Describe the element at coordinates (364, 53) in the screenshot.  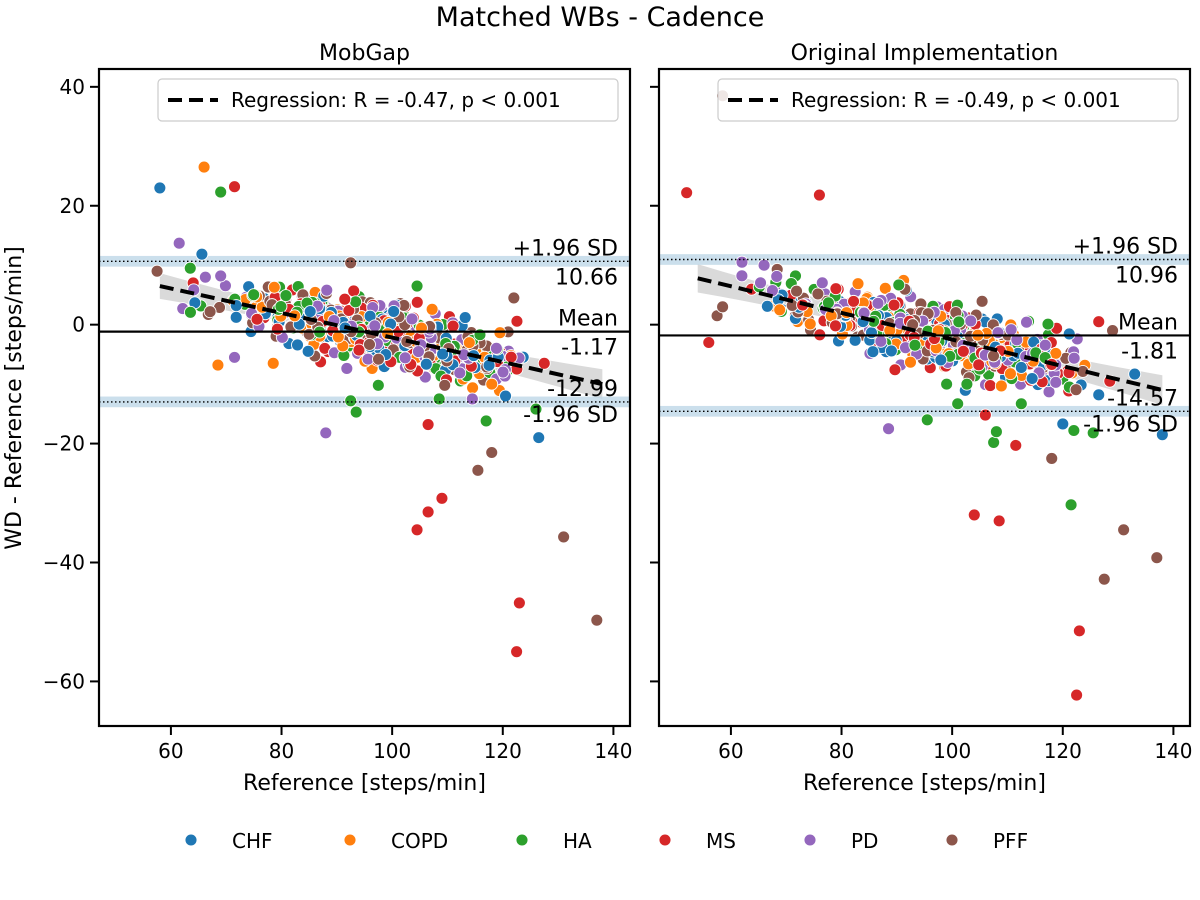
I see `mobgap-title: MobGap` at that location.